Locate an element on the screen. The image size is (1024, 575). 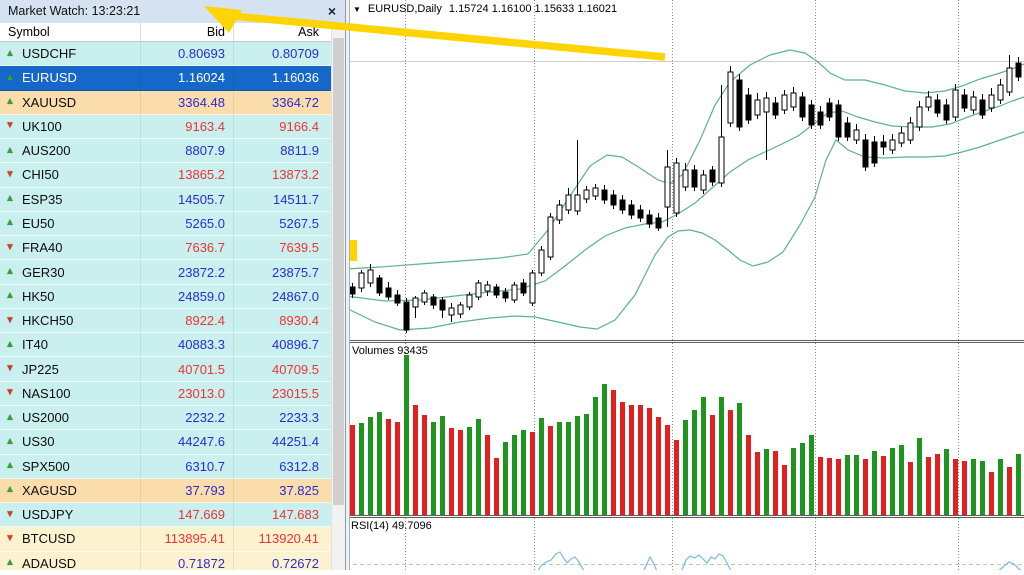
market-watch-title: Market Watch: 13:23:21 is located at coordinates (74, 11).